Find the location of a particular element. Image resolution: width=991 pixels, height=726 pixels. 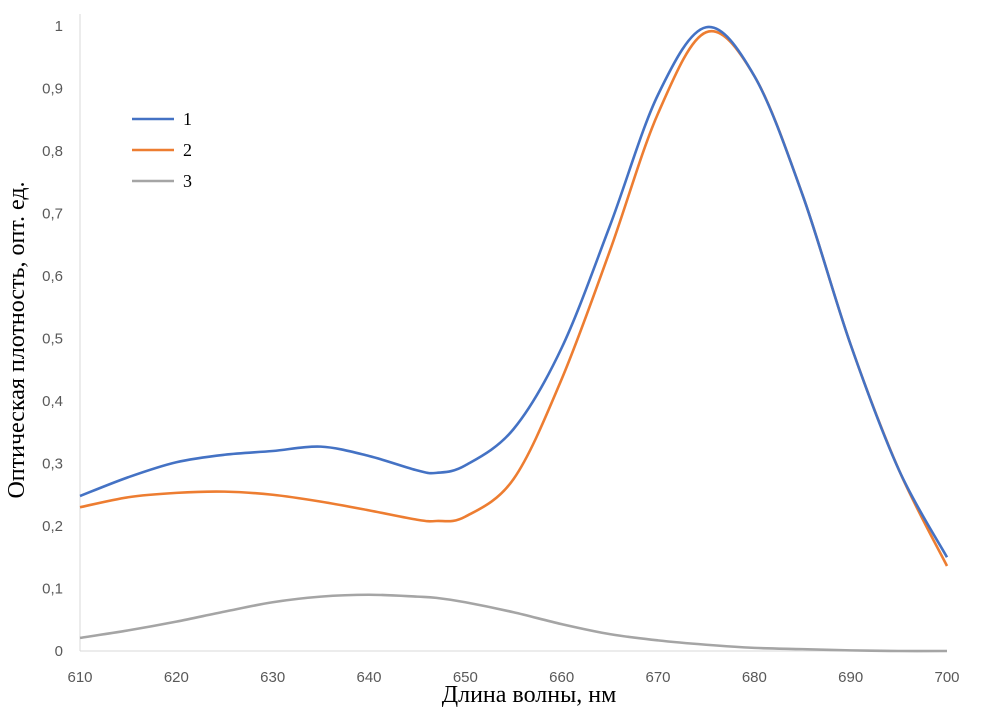

x-tick-label: 640 is located at coordinates (368, 677).